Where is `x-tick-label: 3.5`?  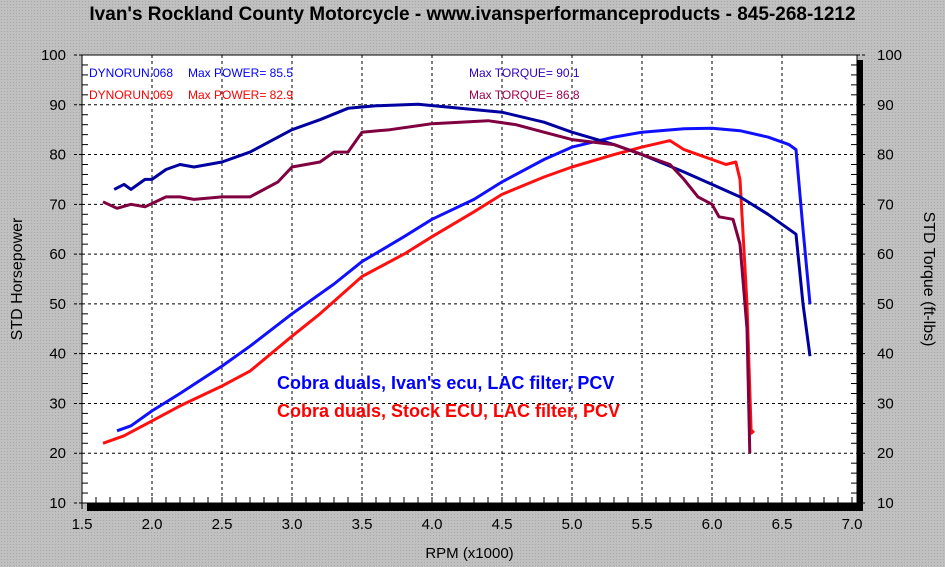
x-tick-label: 3.5 is located at coordinates (362, 524).